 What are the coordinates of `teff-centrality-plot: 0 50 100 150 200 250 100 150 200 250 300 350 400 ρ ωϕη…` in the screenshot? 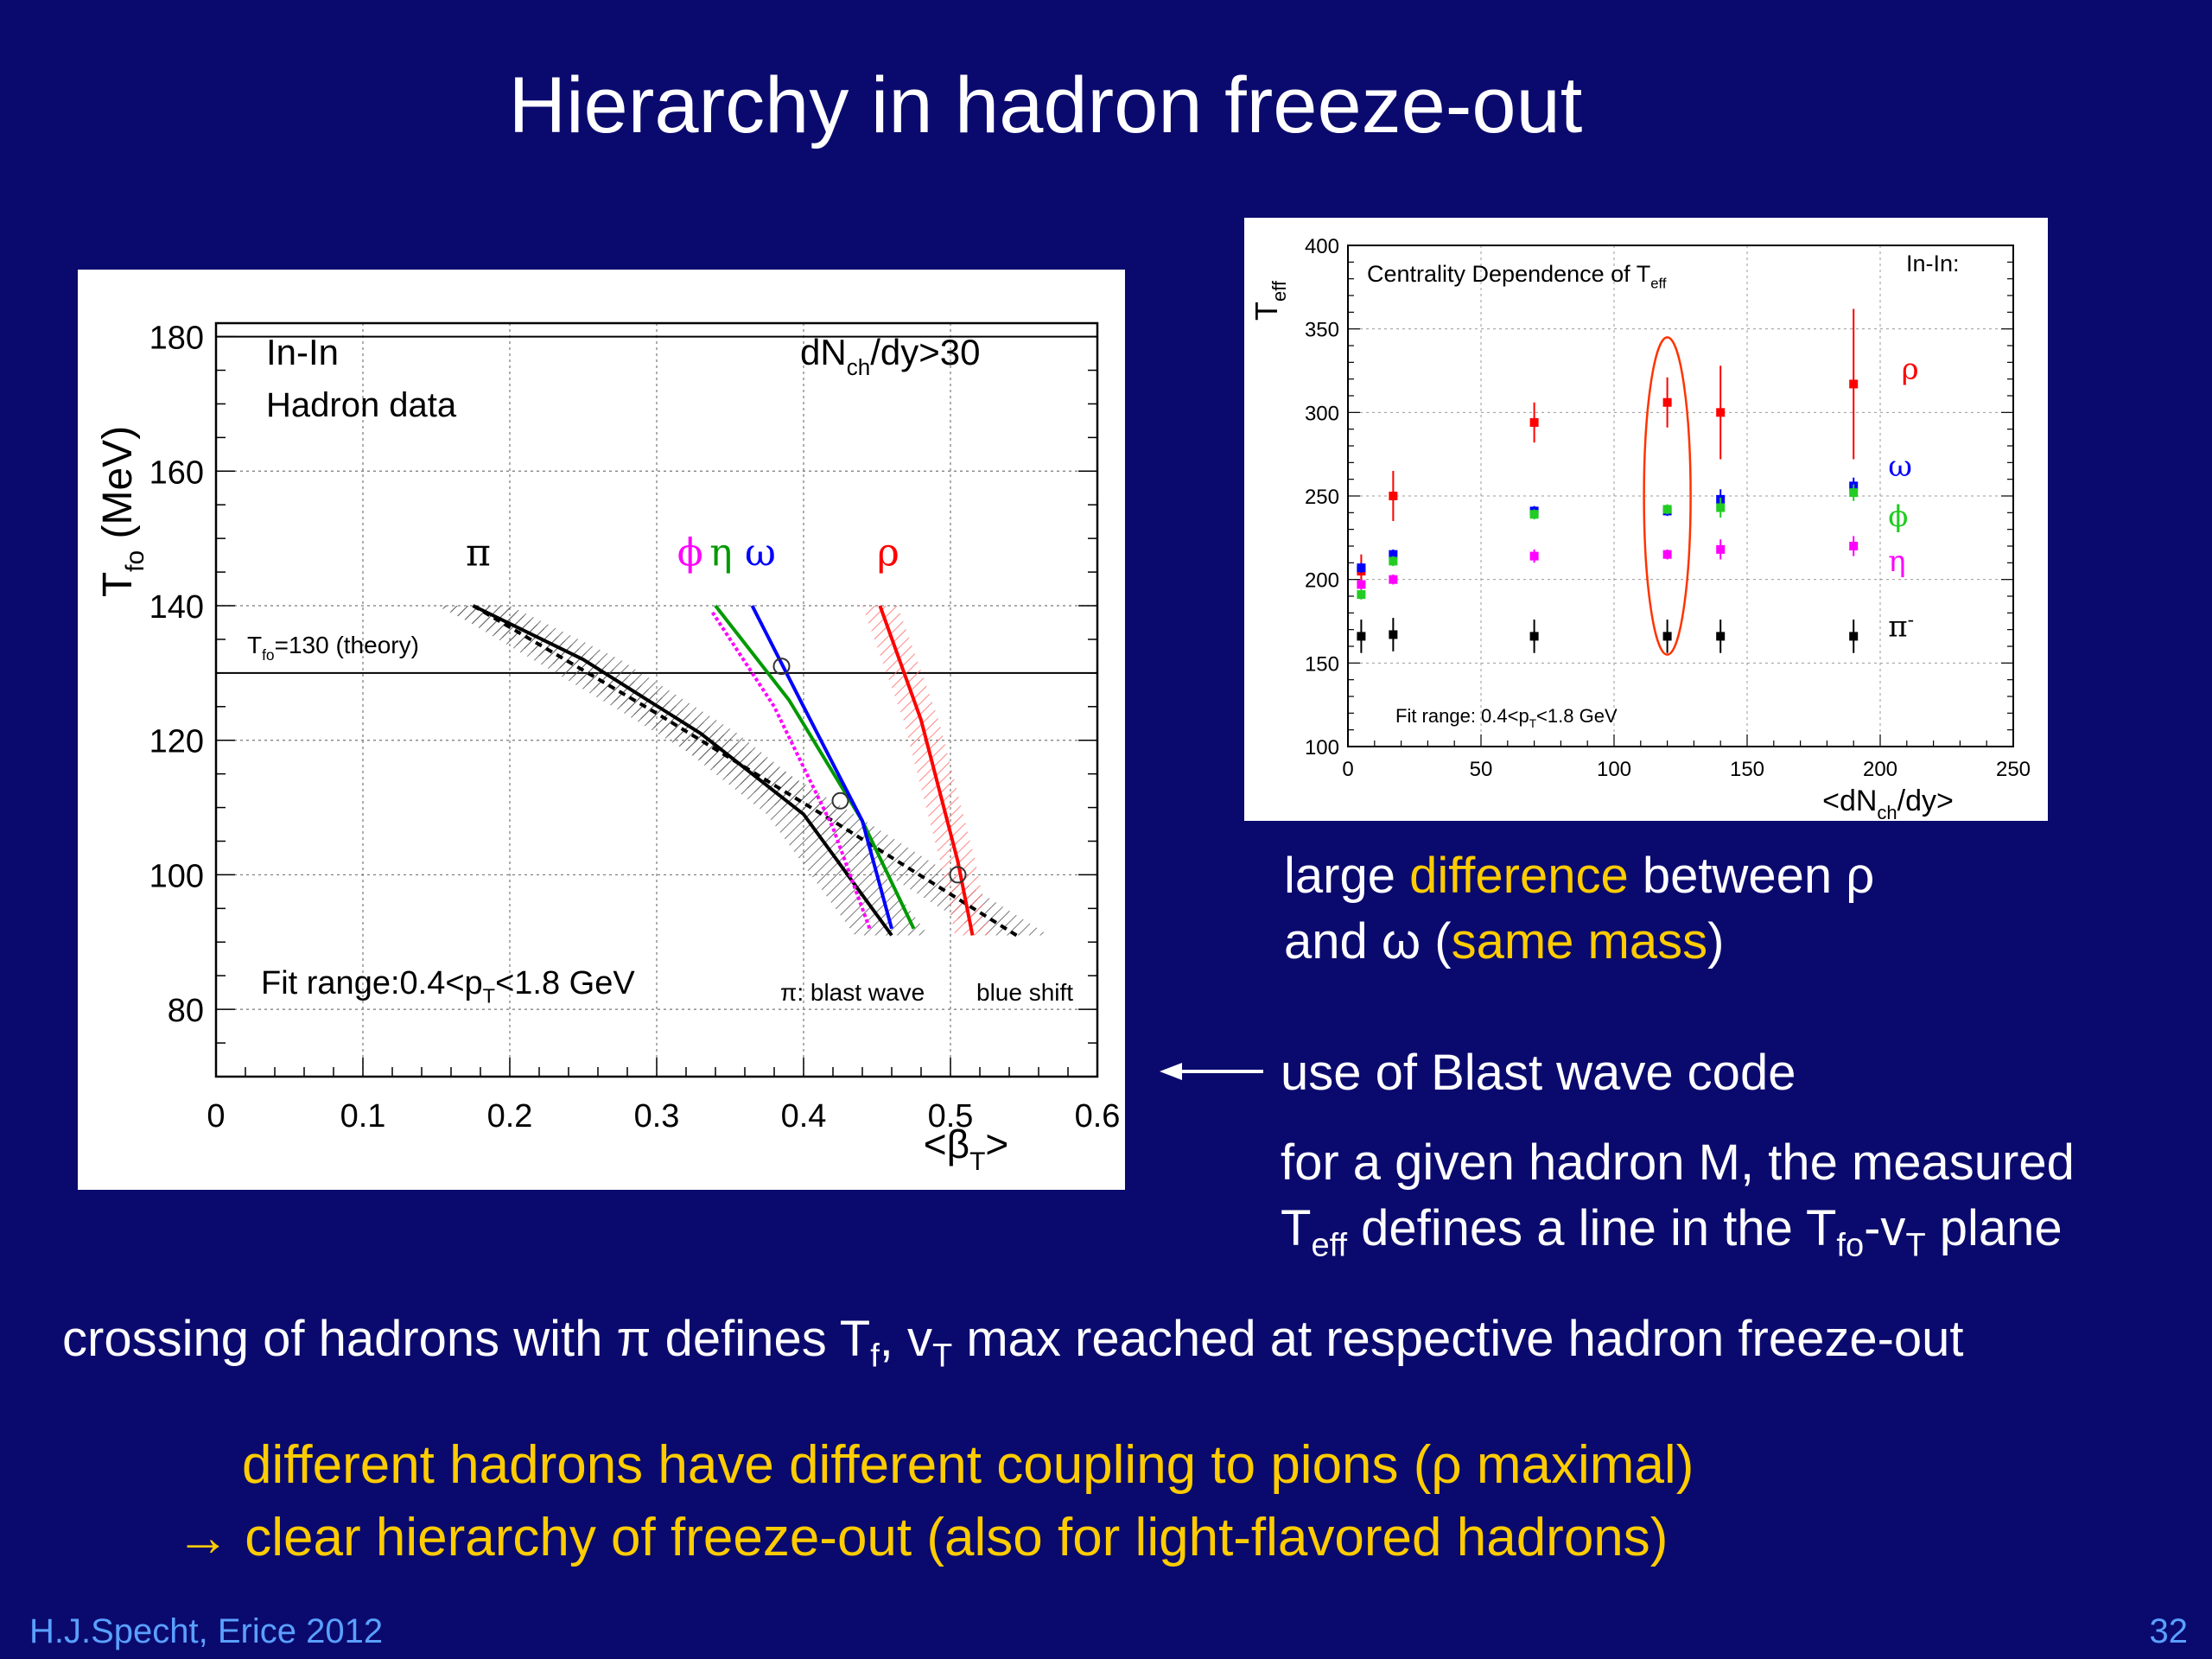 It's located at (1640, 529).